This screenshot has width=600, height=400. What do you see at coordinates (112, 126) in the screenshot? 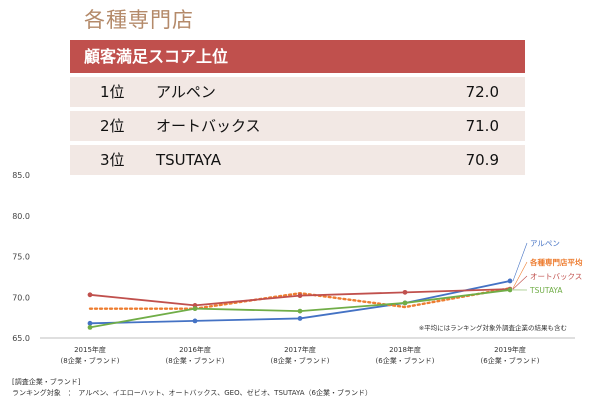
I see `rank-position: 2位` at bounding box center [112, 126].